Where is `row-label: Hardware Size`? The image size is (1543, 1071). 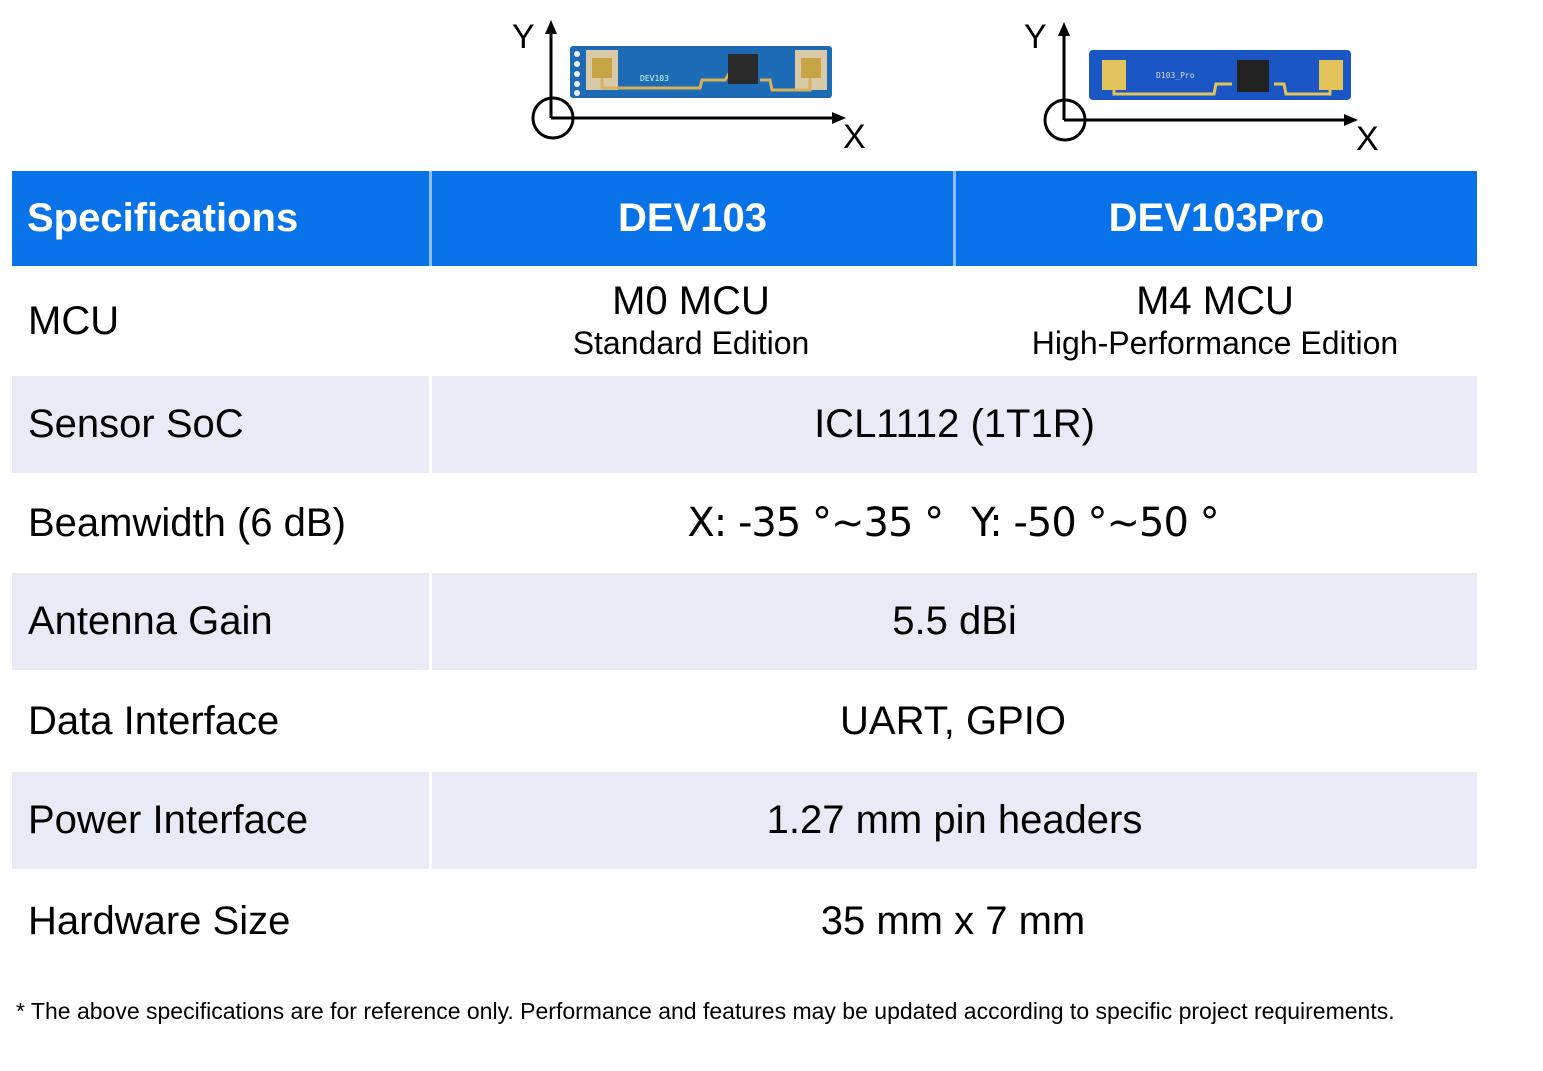
row-label: Hardware Size is located at coordinates (159, 920).